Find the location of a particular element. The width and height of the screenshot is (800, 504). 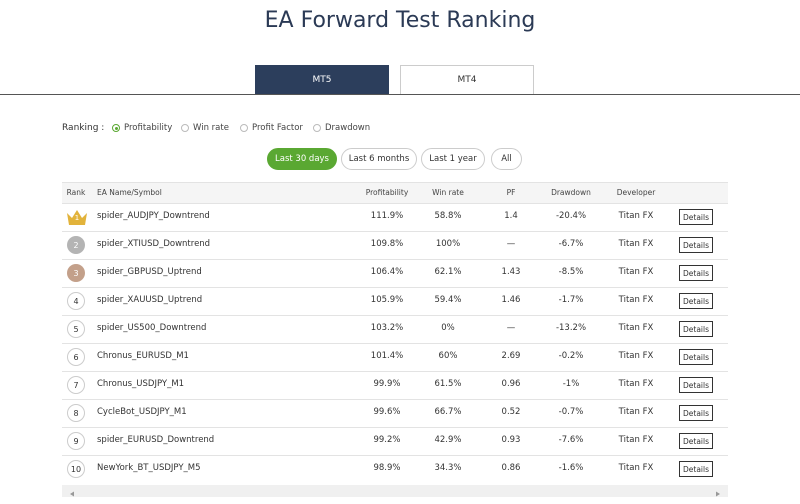

ranking-option: Profit Factor is located at coordinates (271, 128).